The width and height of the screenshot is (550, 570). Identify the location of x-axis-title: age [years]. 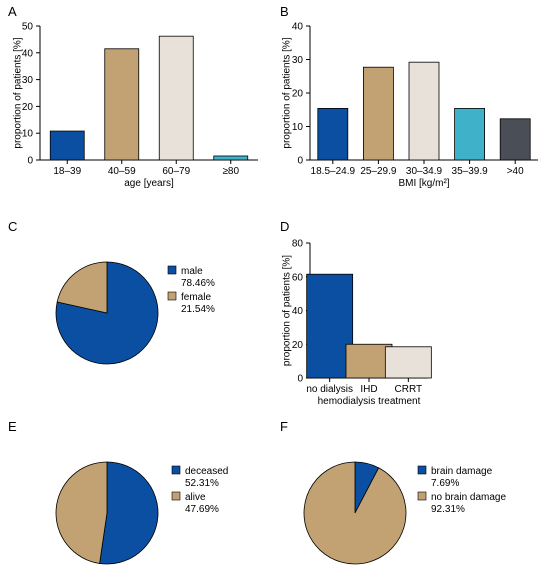
(149, 183).